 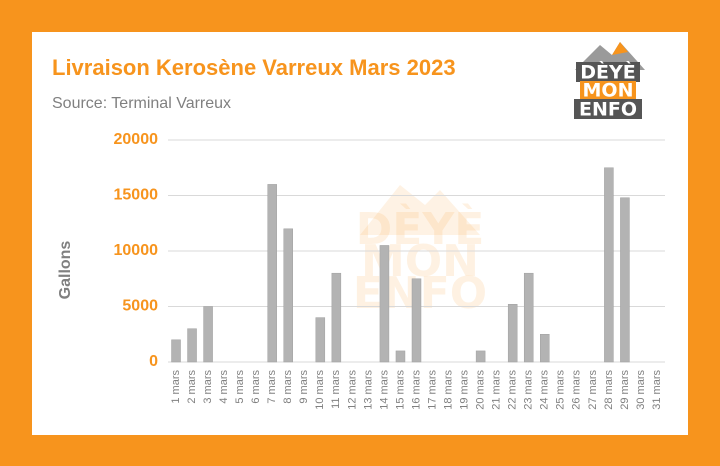 What do you see at coordinates (136, 250) in the screenshot?
I see `y-tick-label: 10000` at bounding box center [136, 250].